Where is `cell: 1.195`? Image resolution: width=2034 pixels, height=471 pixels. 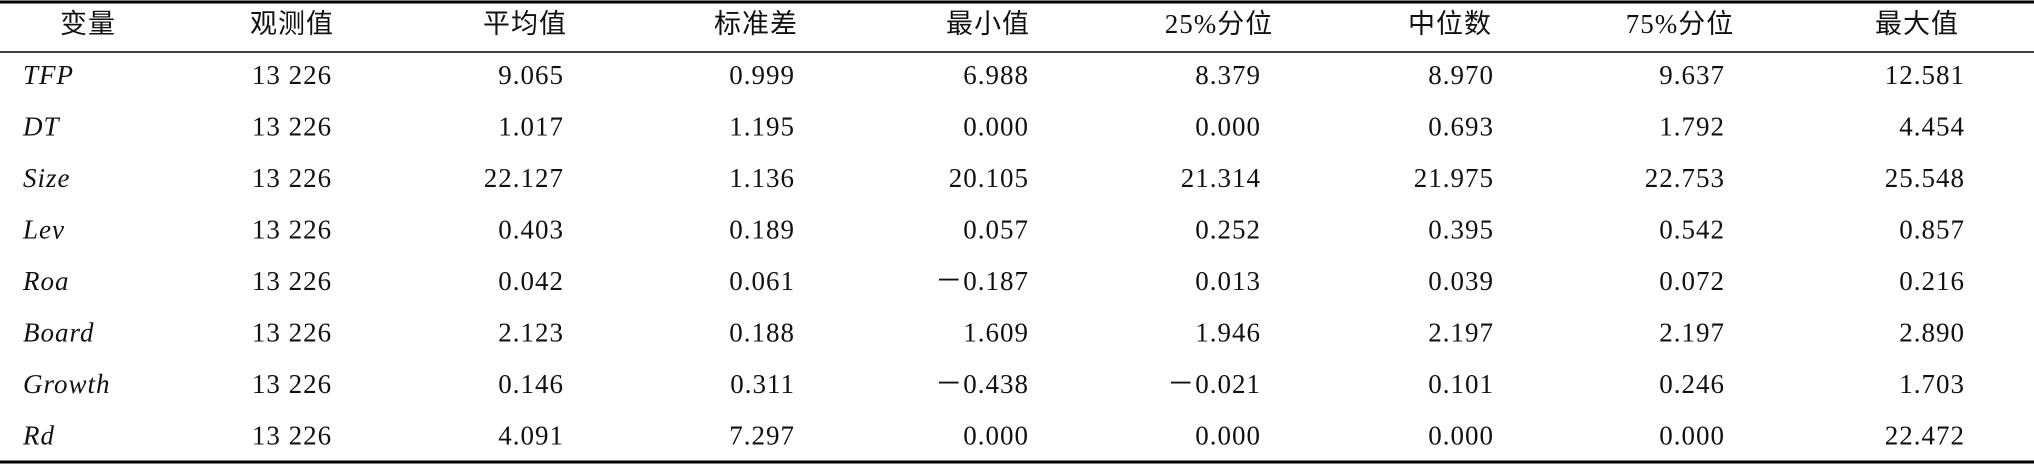 cell: 1.195 is located at coordinates (762, 127).